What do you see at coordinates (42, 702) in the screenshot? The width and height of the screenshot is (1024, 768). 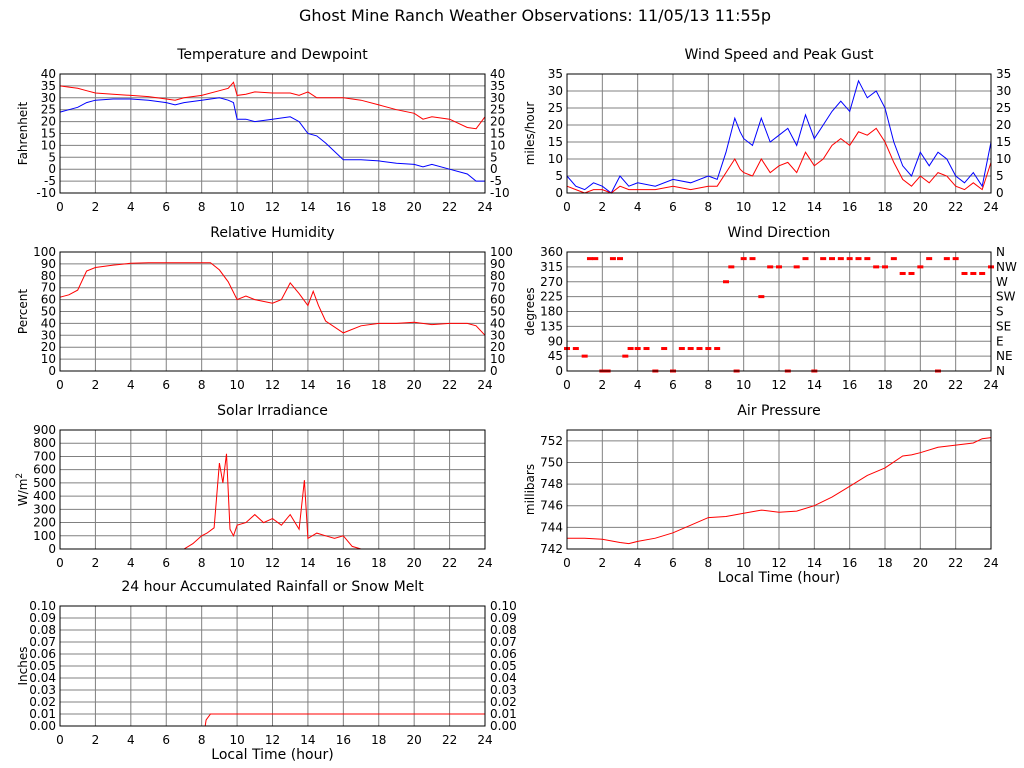 I see `y-tick-label: 0.02` at bounding box center [42, 702].